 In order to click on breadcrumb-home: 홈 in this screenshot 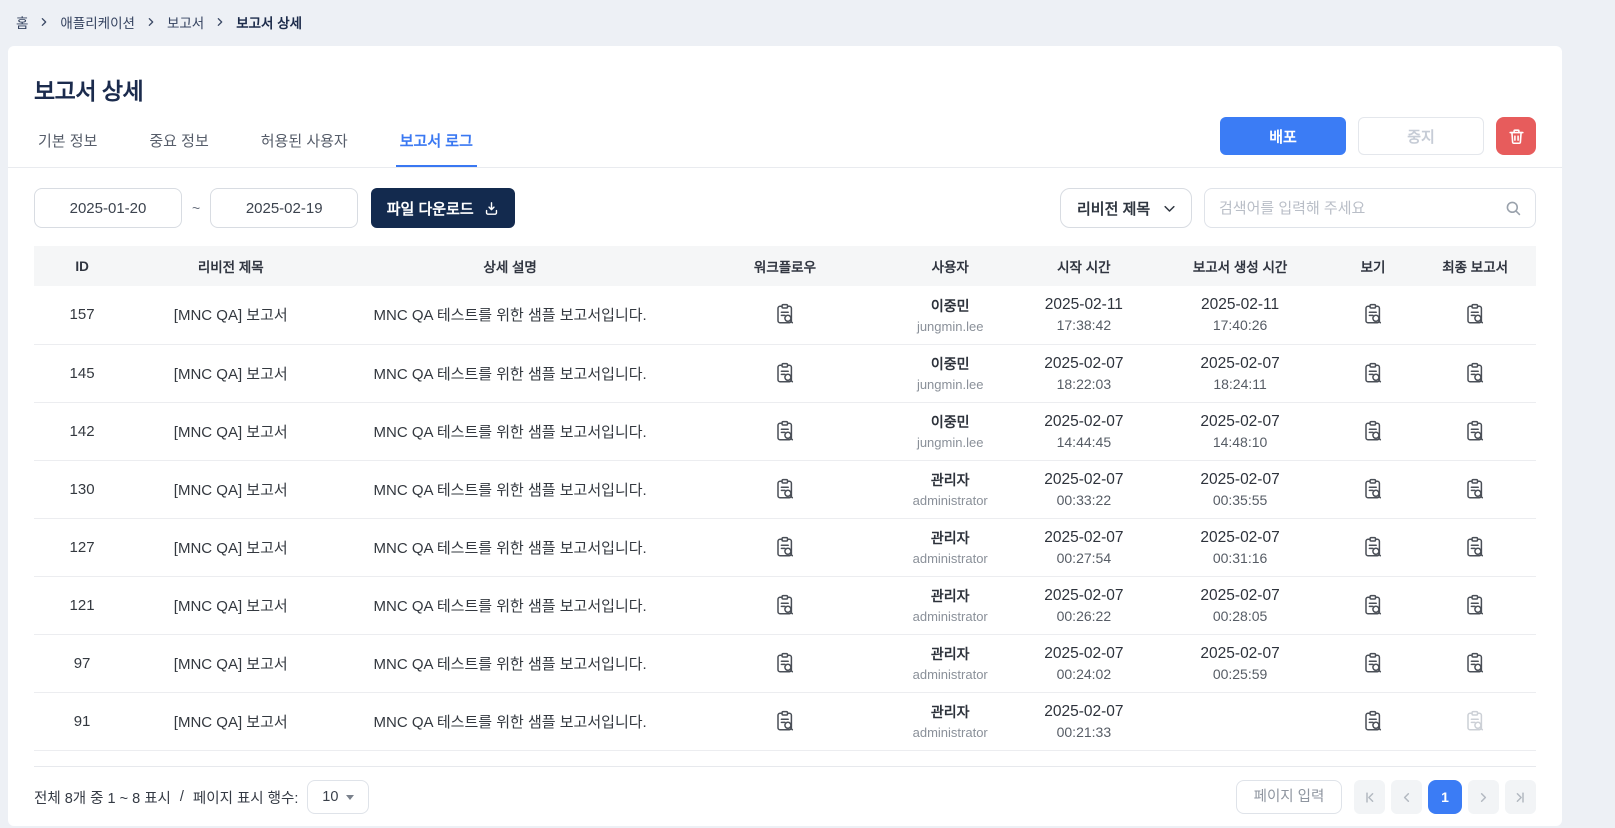, I will do `click(22, 23)`.